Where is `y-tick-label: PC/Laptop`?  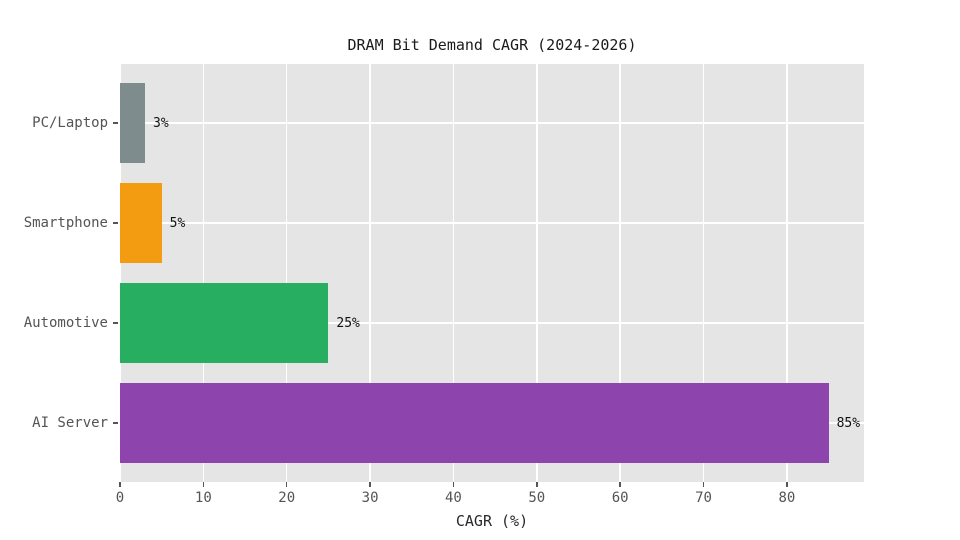 y-tick-label: PC/Laptop is located at coordinates (70, 123).